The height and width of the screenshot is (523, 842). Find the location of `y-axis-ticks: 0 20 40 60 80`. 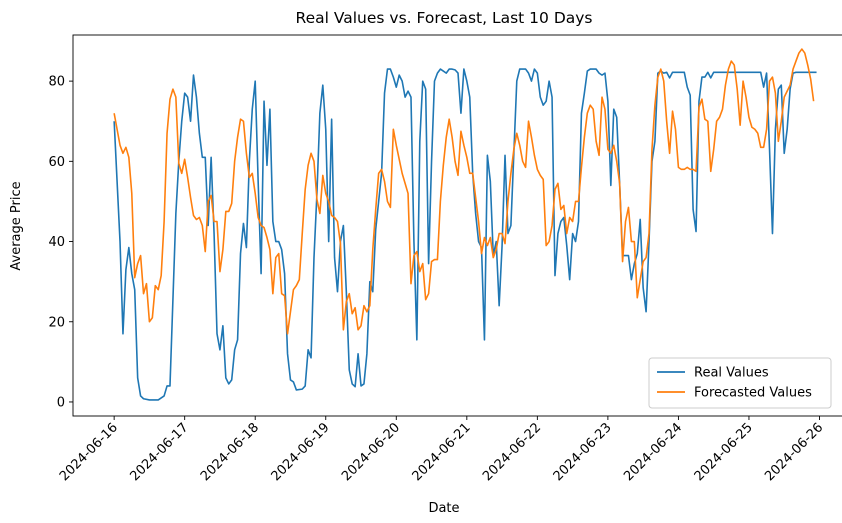

y-axis-ticks: 0 20 40 60 80 is located at coordinates (60, 242).